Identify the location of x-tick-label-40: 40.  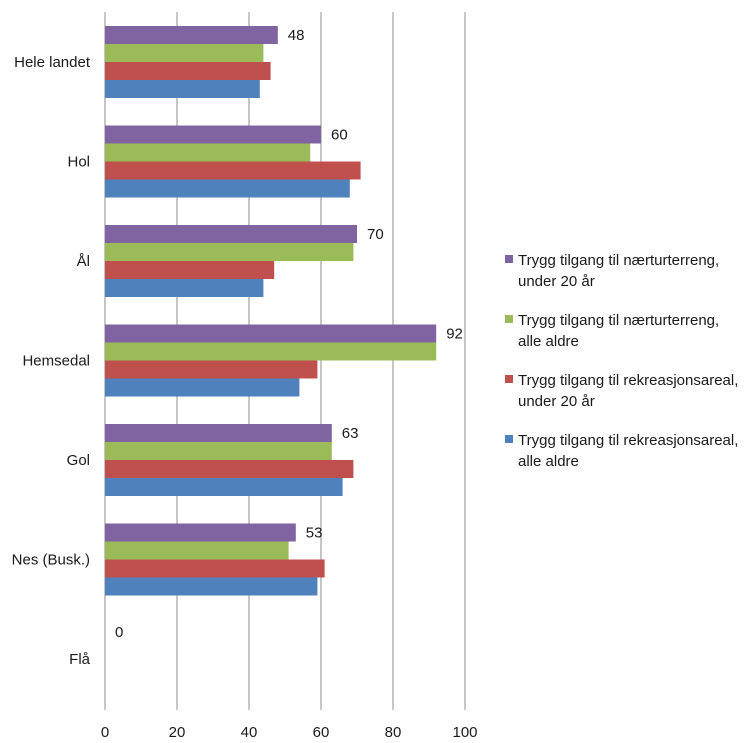
(249, 732).